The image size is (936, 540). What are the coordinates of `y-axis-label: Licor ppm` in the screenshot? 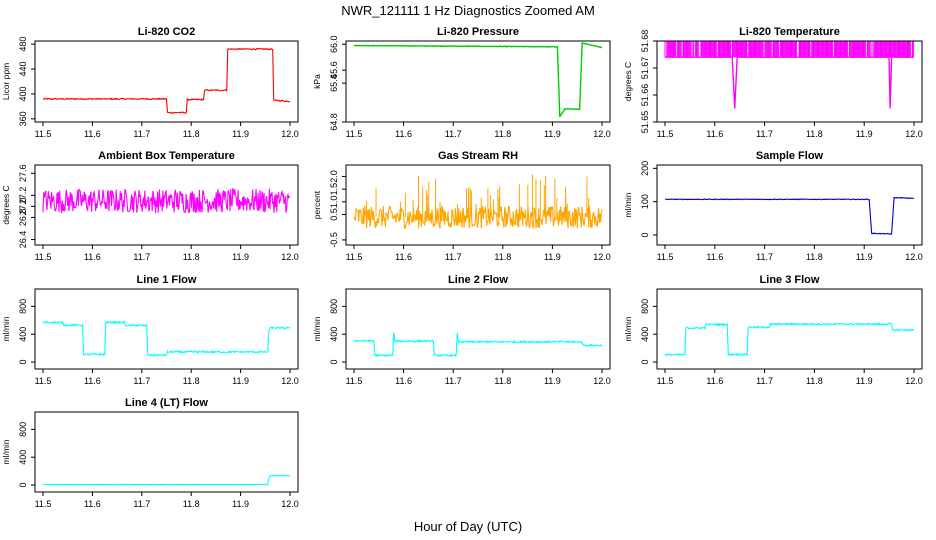 It's located at (6, 81).